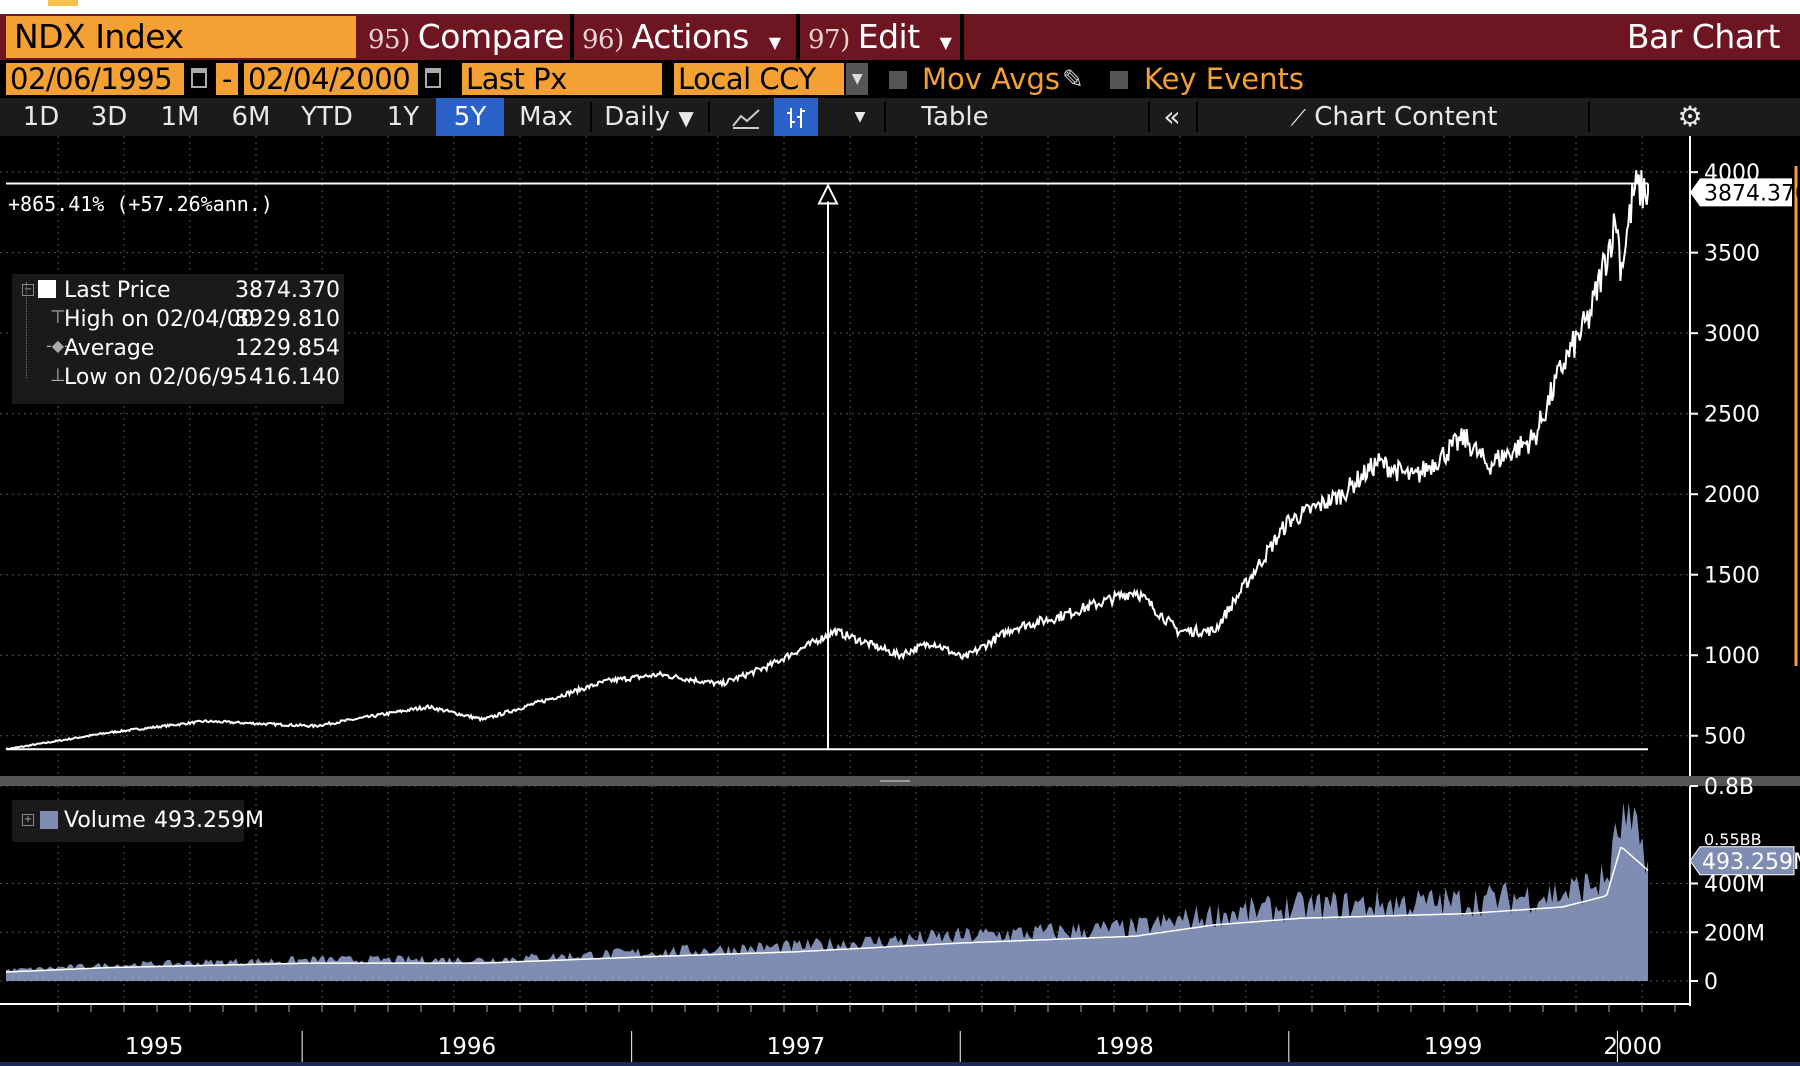  What do you see at coordinates (1732, 495) in the screenshot?
I see `price-tick-label: 2000` at bounding box center [1732, 495].